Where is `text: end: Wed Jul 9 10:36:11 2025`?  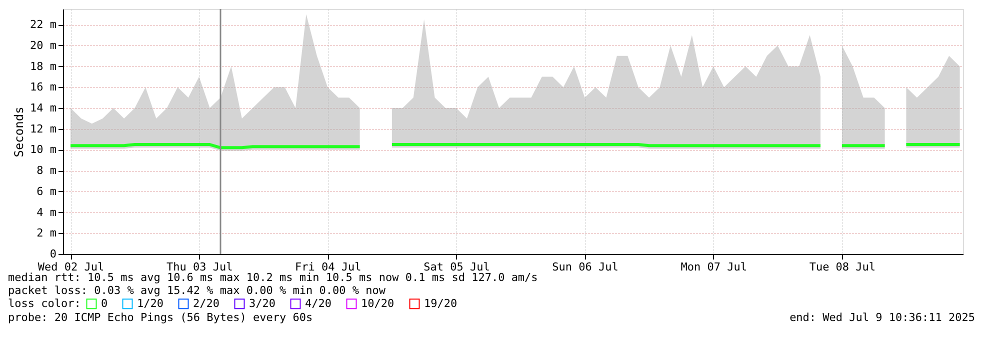
text: end: Wed Jul 9 10:36:11 2025 is located at coordinates (882, 317).